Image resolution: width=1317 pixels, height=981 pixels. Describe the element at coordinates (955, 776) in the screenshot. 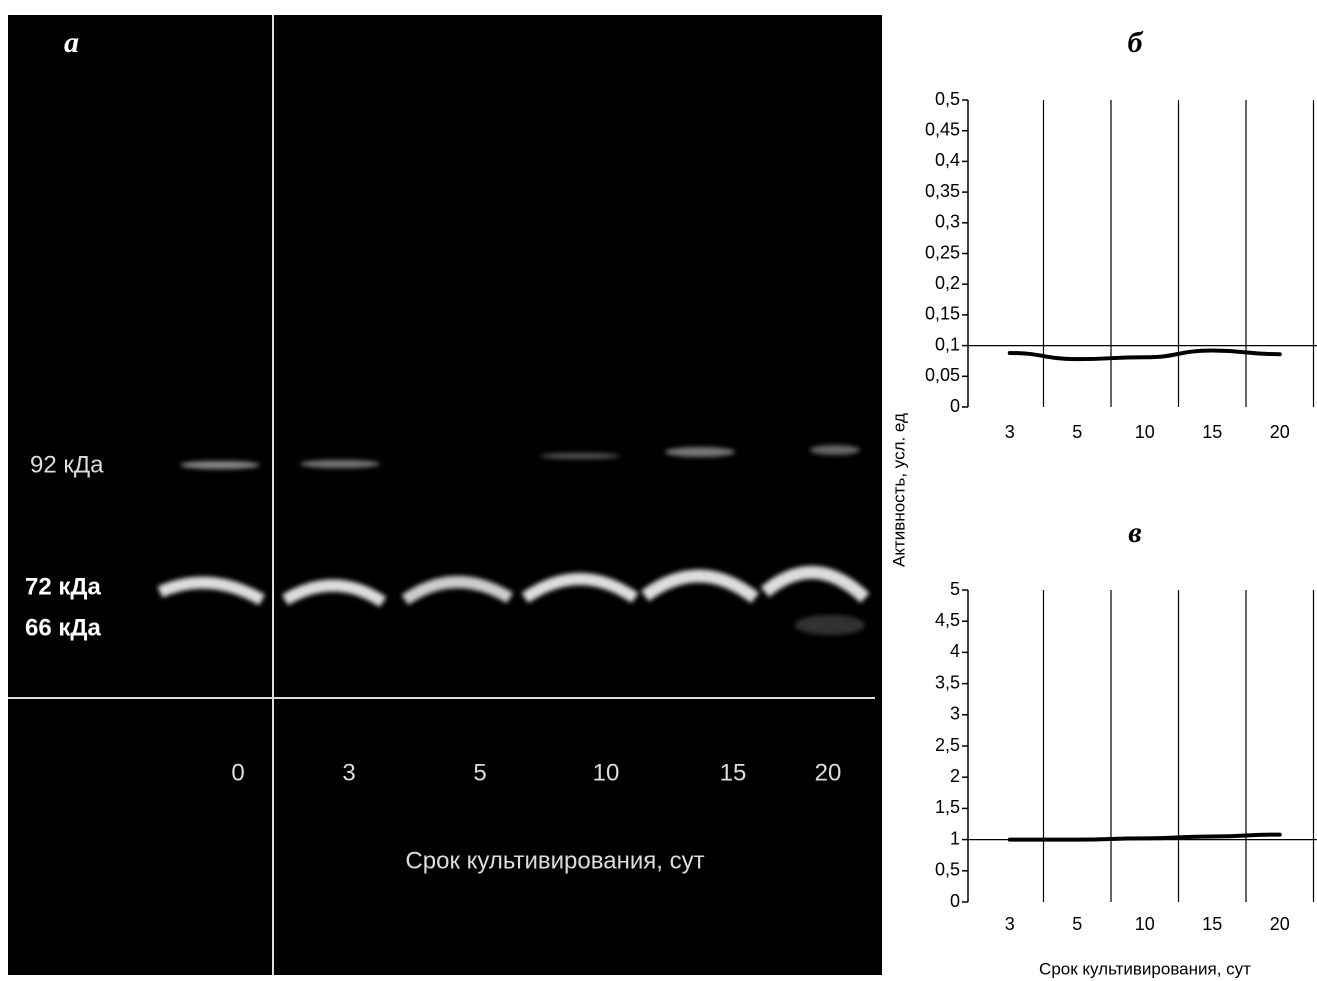

I see `y-tick-label: 2` at that location.